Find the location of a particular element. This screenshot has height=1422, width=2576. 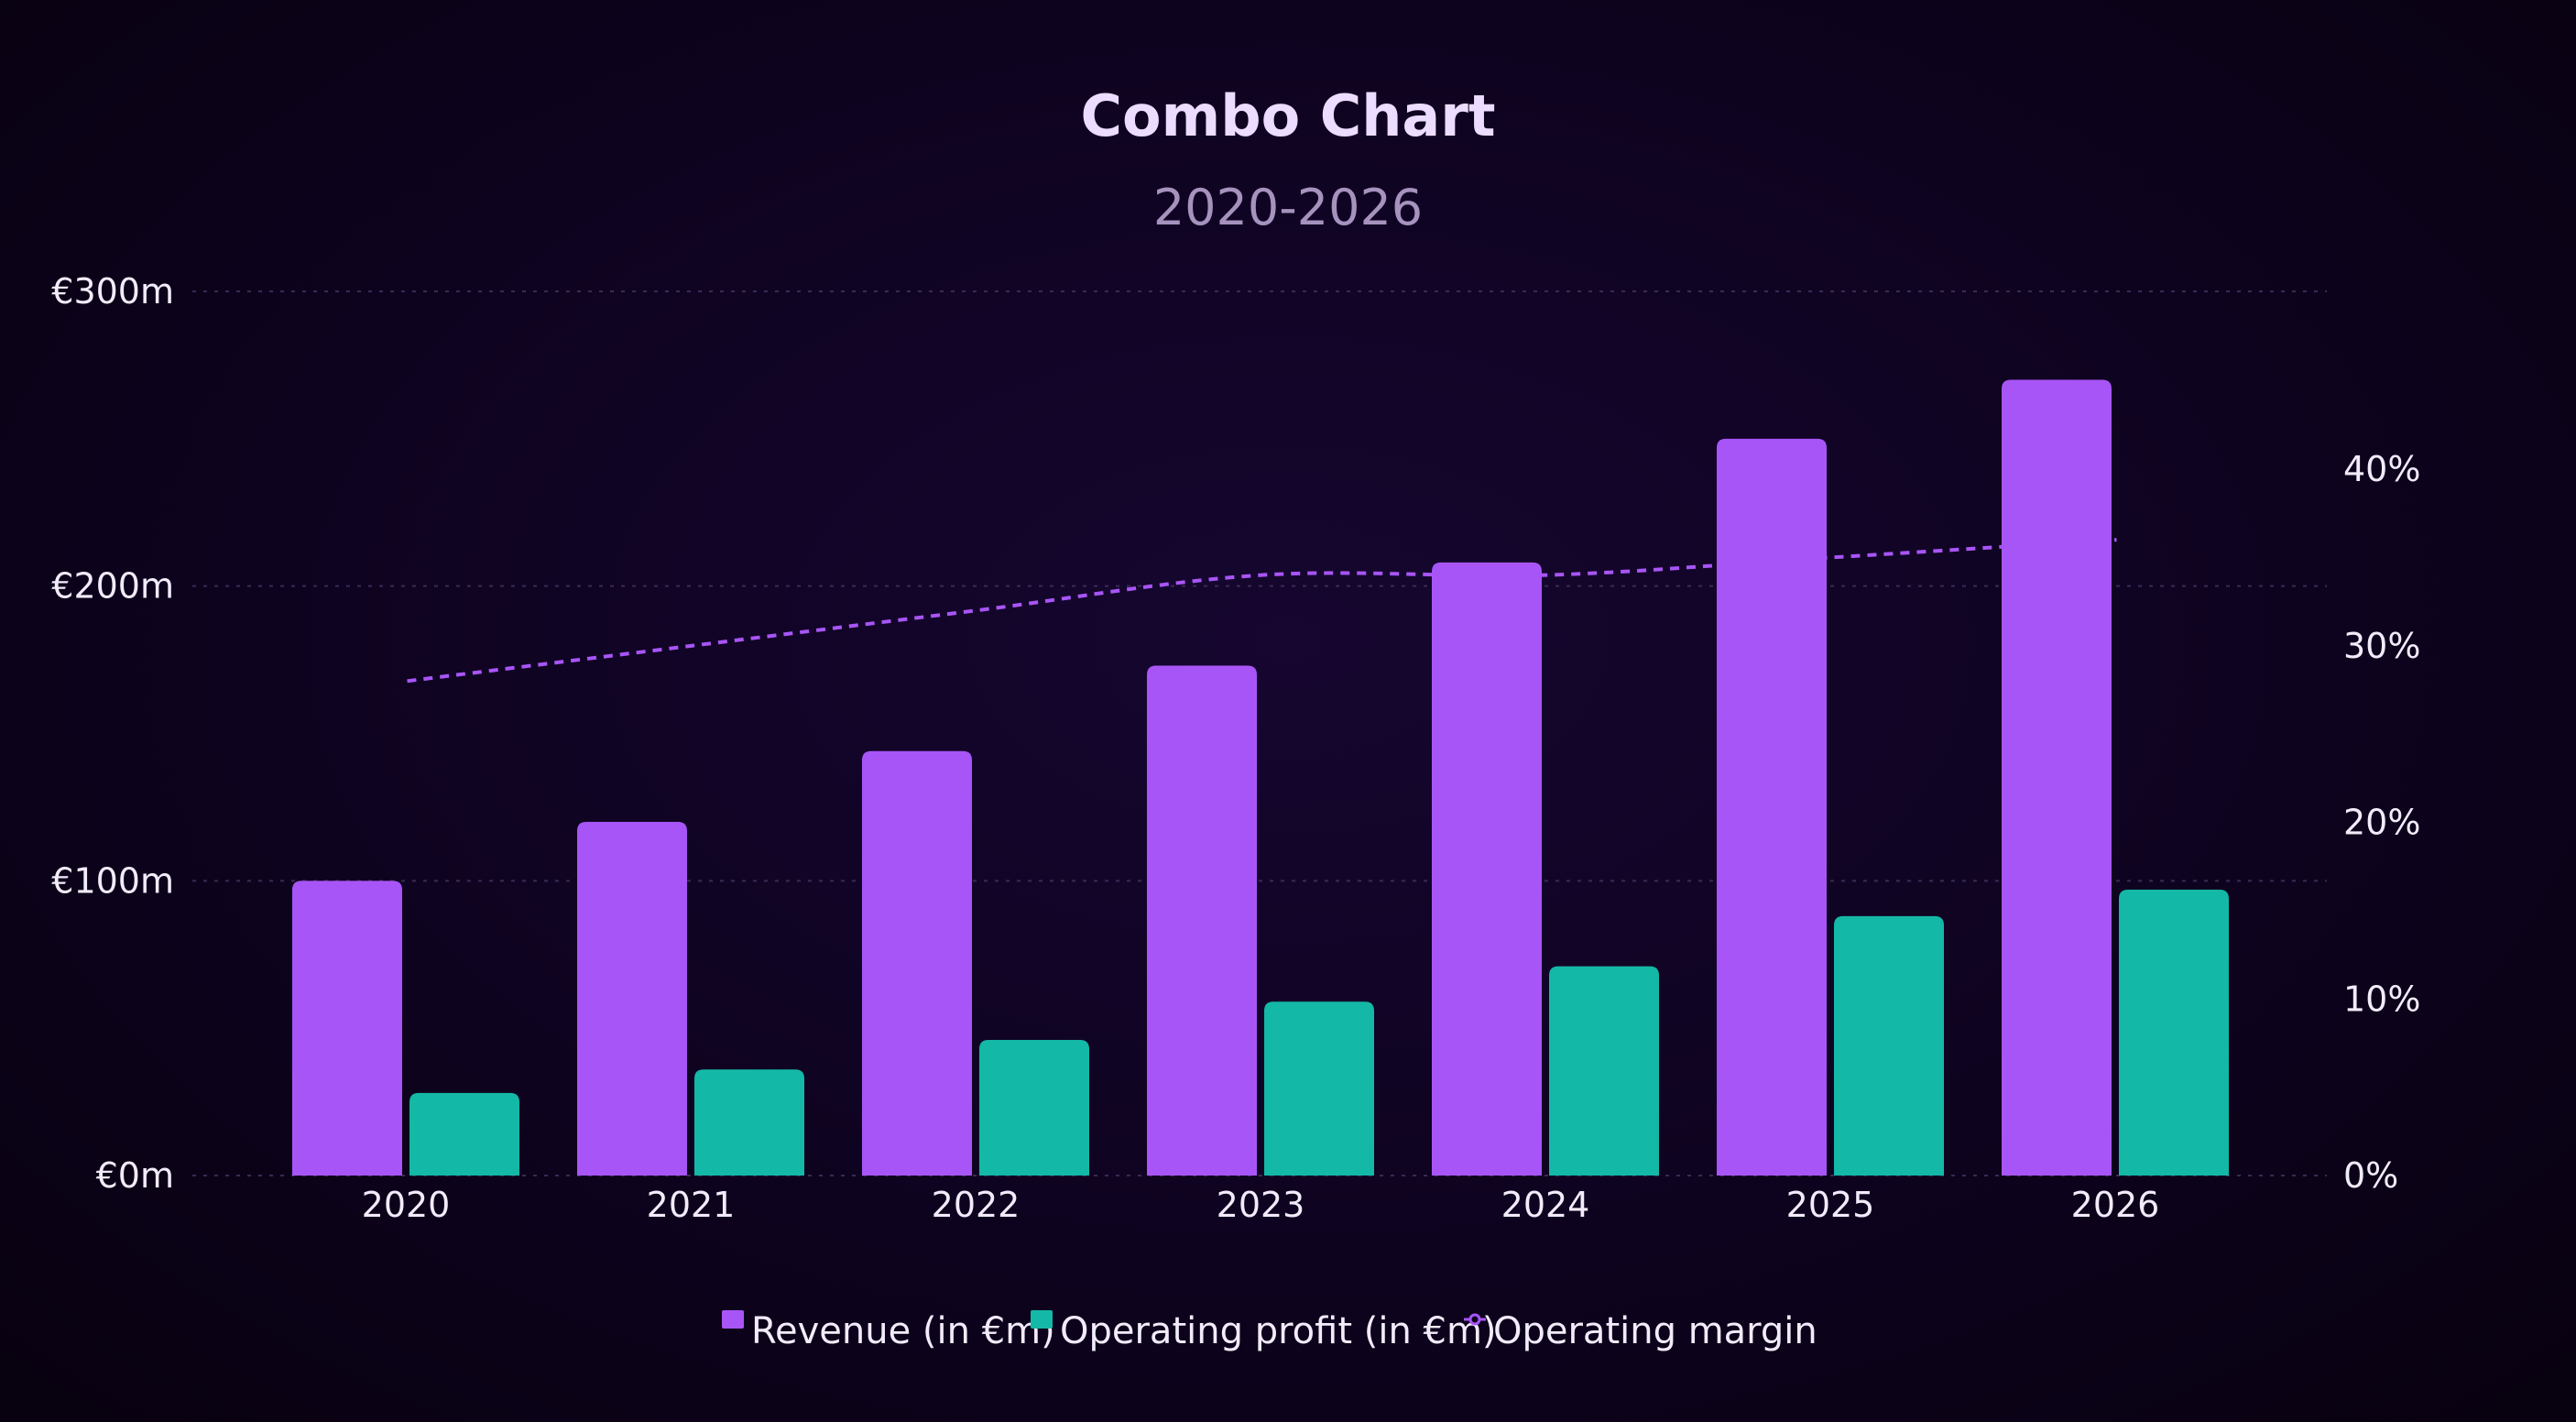

legend-operating-margin-label: Operating margin is located at coordinates (1655, 1331).